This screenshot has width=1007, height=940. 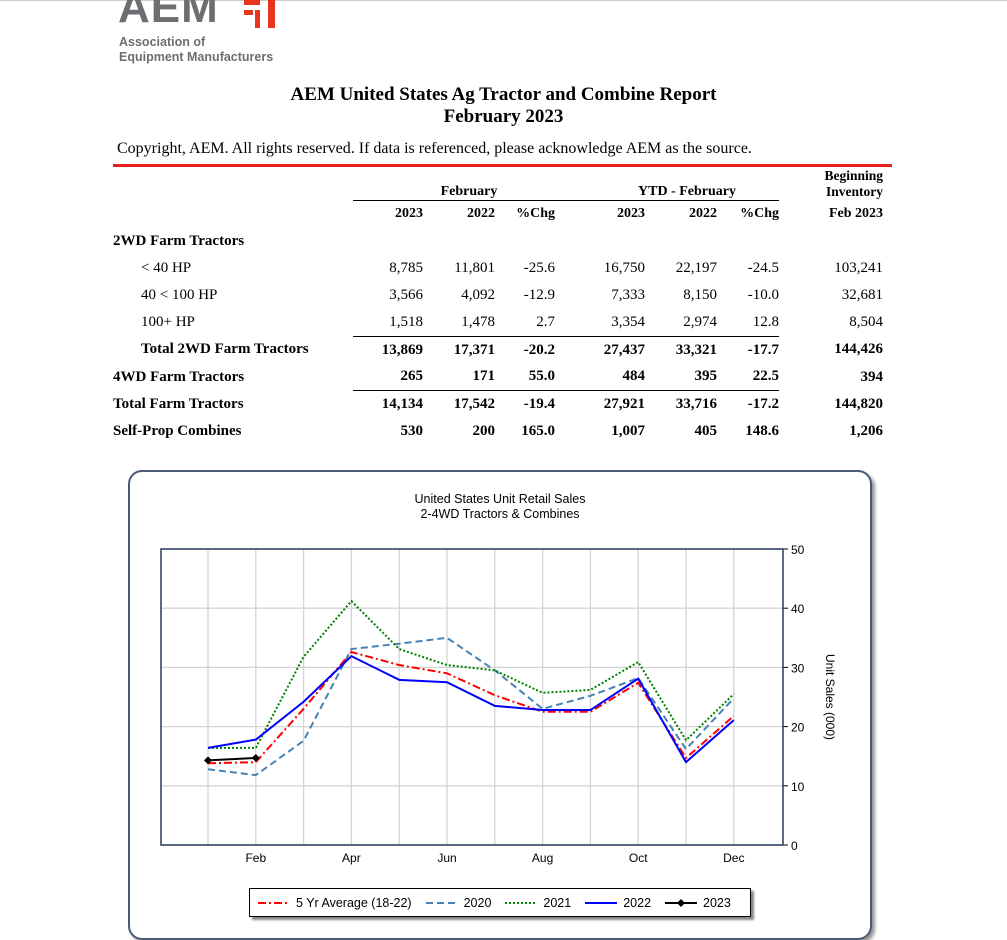 I want to click on col-header: %Chg, so click(x=525, y=213).